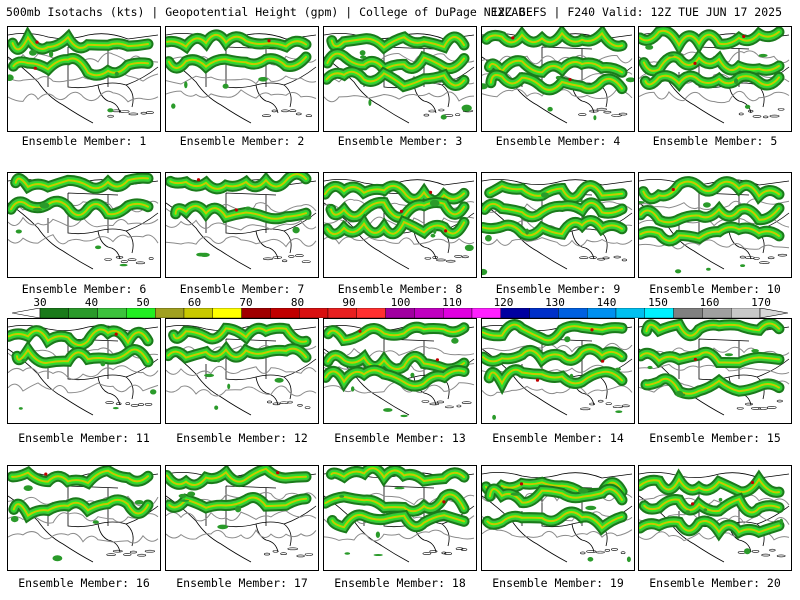  I want to click on colorbar-tick-label: 160, so click(709, 302).